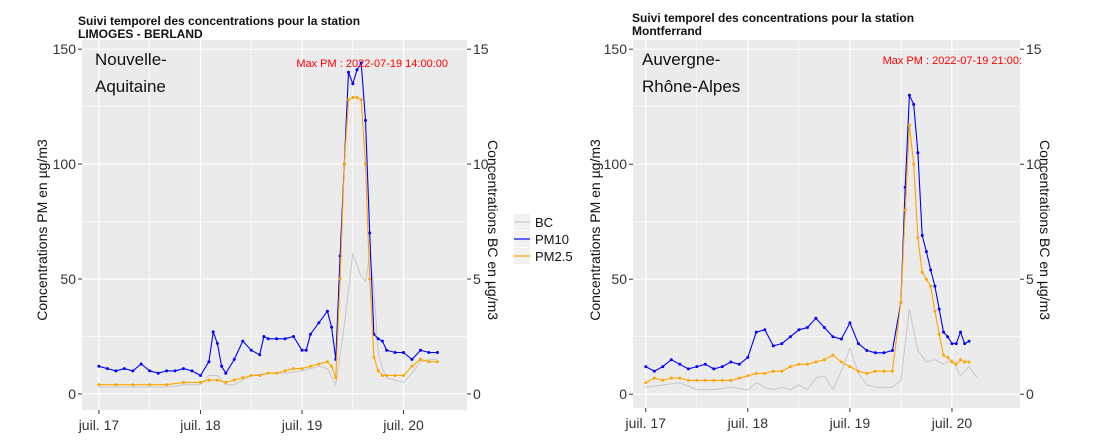 The image size is (1101, 441). I want to click on max-pm-annotation: Max PM : 2022-07-19 14:00:00, so click(372, 64).